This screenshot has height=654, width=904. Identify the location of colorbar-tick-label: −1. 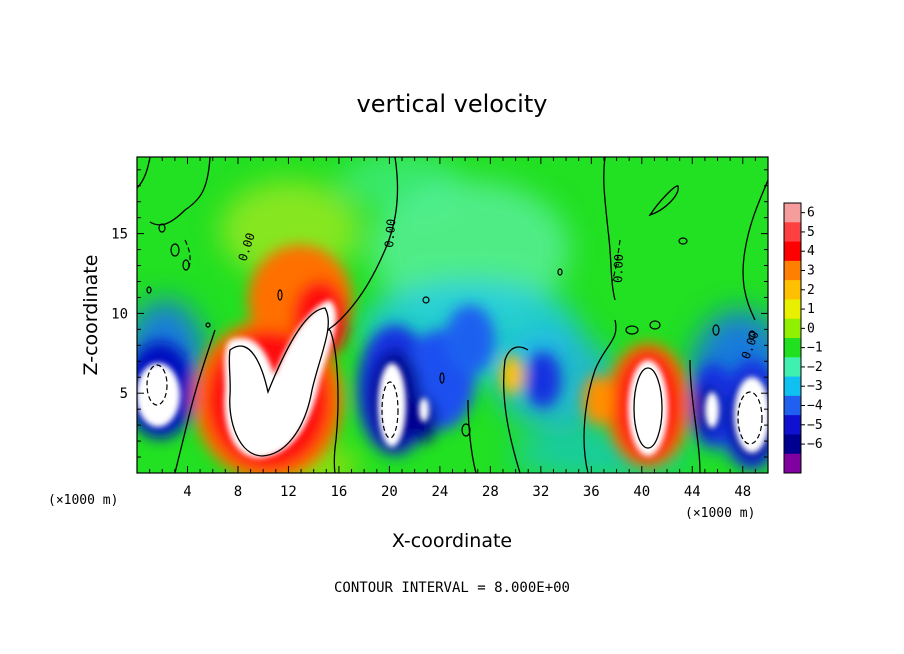
(815, 348).